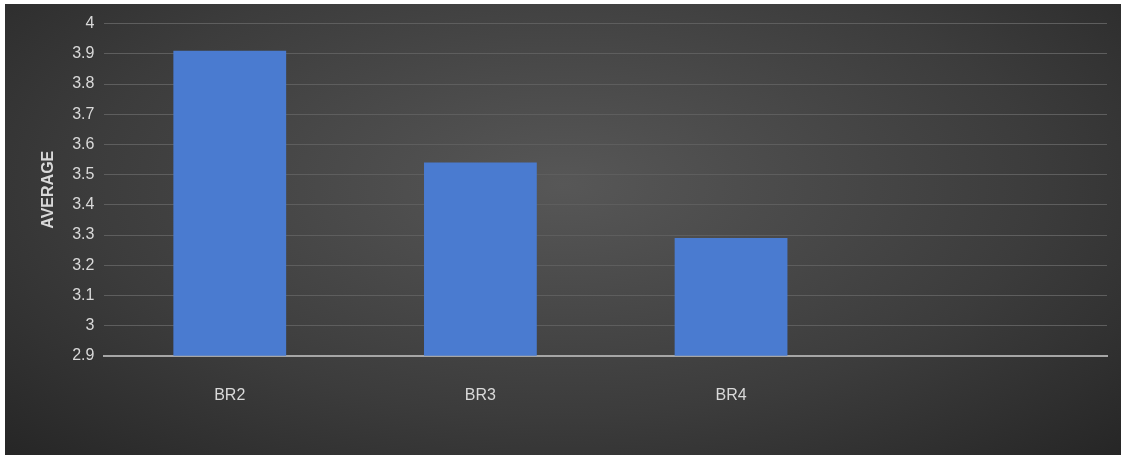 The height and width of the screenshot is (459, 1126). What do you see at coordinates (230, 394) in the screenshot?
I see `x-tick-label: BR2` at bounding box center [230, 394].